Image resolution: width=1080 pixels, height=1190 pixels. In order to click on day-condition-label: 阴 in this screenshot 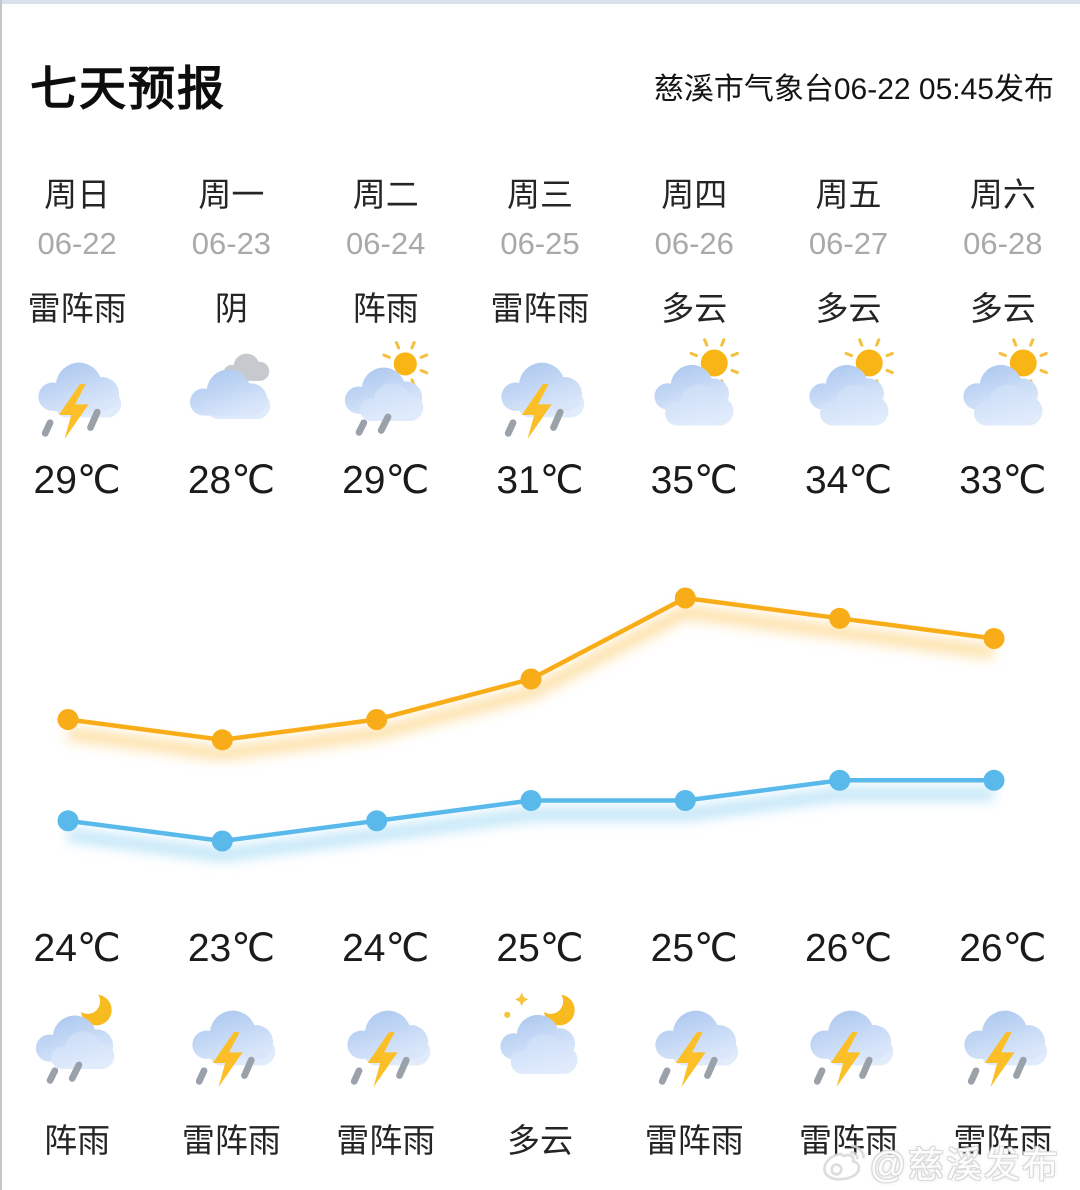, I will do `click(231, 308)`.